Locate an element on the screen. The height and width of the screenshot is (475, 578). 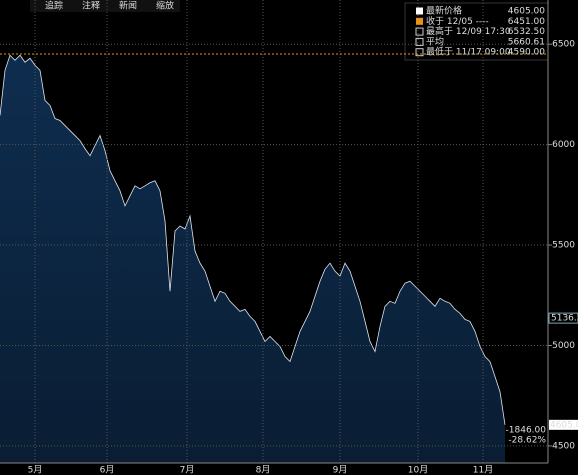
toolbar-button: 缩放 is located at coordinates (165, 6).